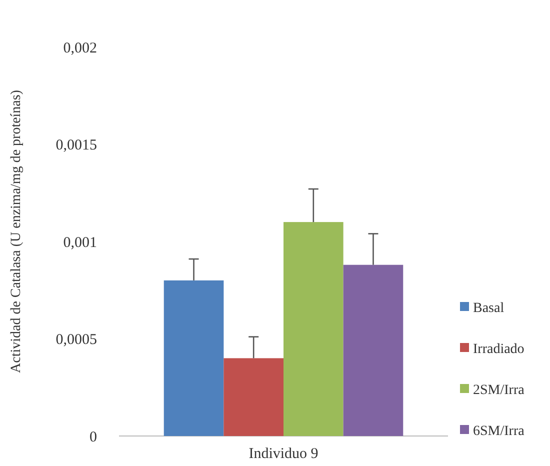  I want to click on legend-label: 2SM/Irra, so click(499, 390).